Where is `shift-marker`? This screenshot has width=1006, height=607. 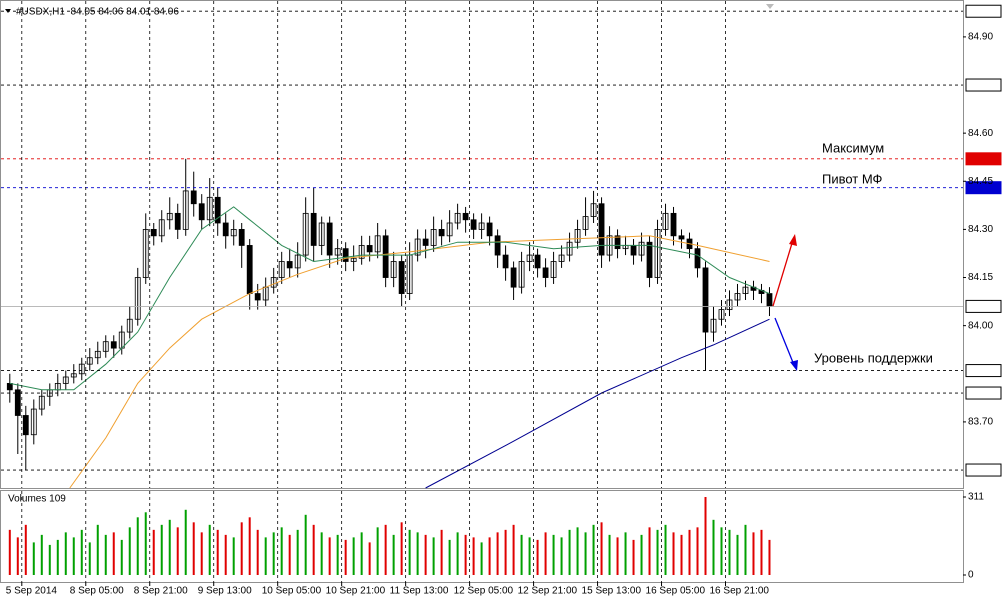
shift-marker is located at coordinates (770, 6).